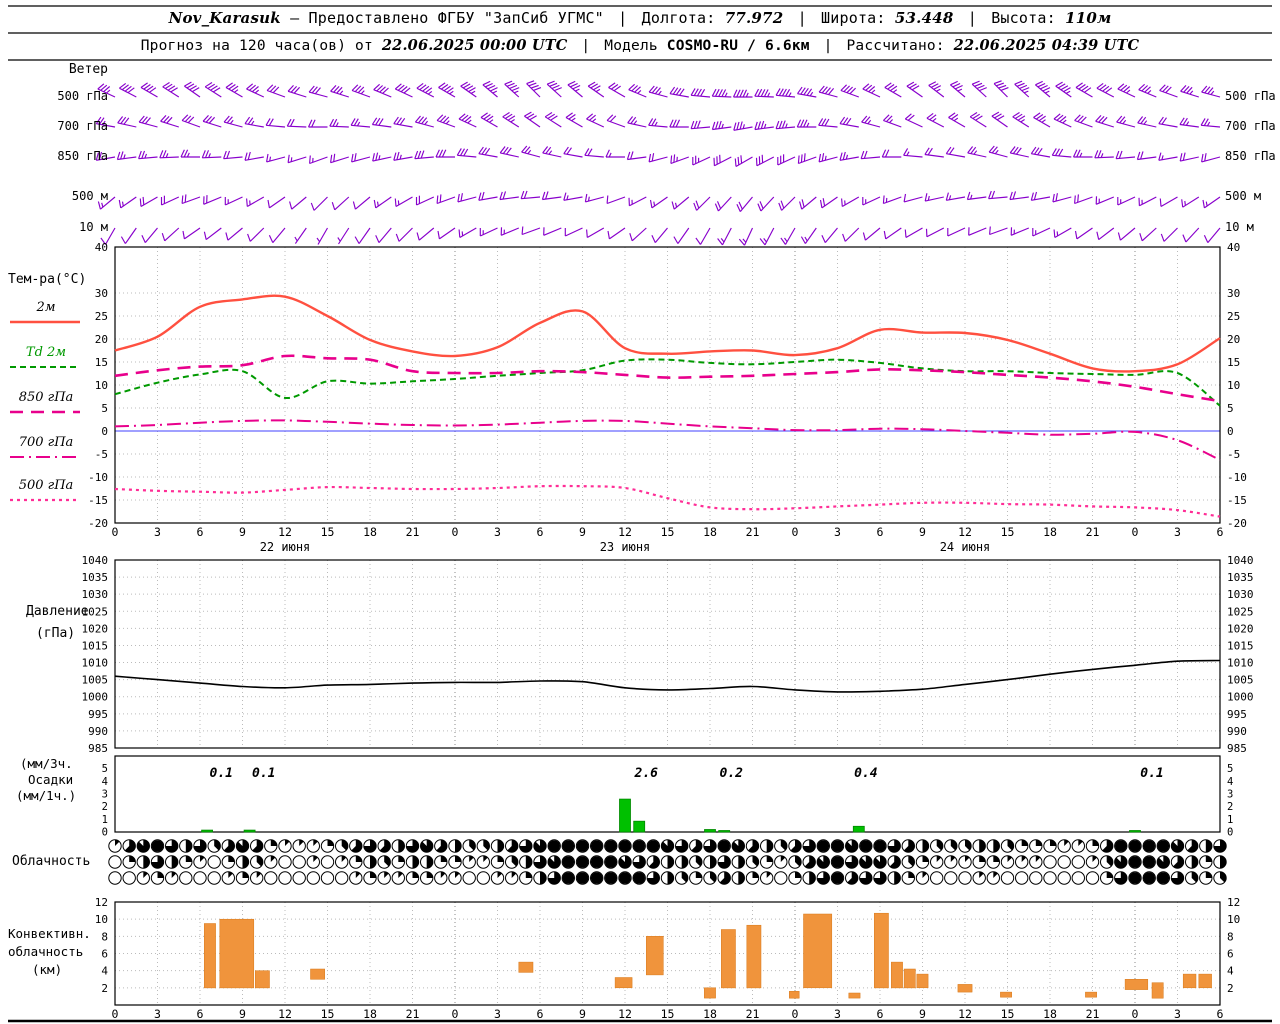 This screenshot has width=1280, height=1024. What do you see at coordinates (1237, 500) in the screenshot?
I see `svg-text: -15` at bounding box center [1237, 500].